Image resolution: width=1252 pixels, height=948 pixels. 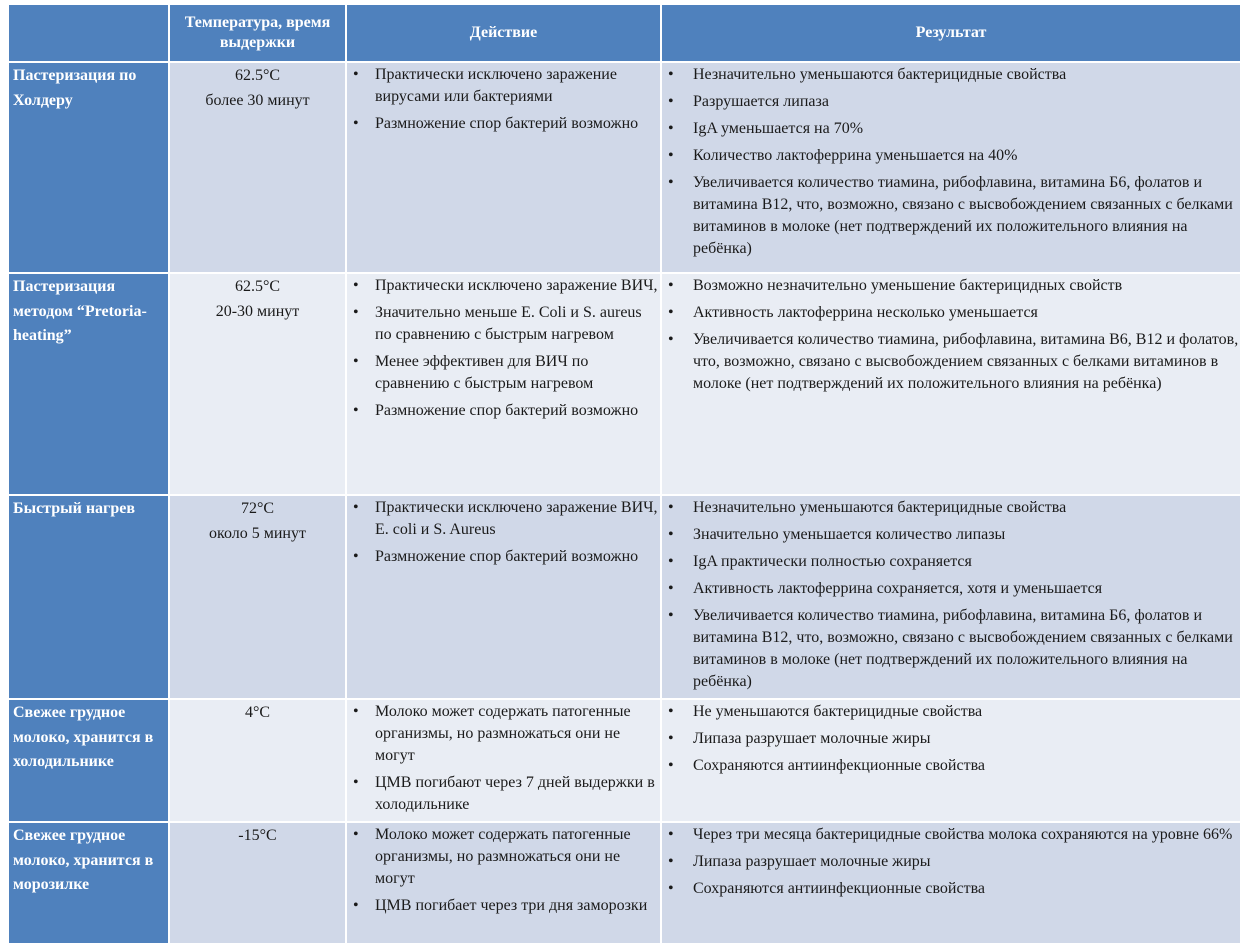 What do you see at coordinates (257, 286) in the screenshot?
I see `temperature-line: 62.5°C` at bounding box center [257, 286].